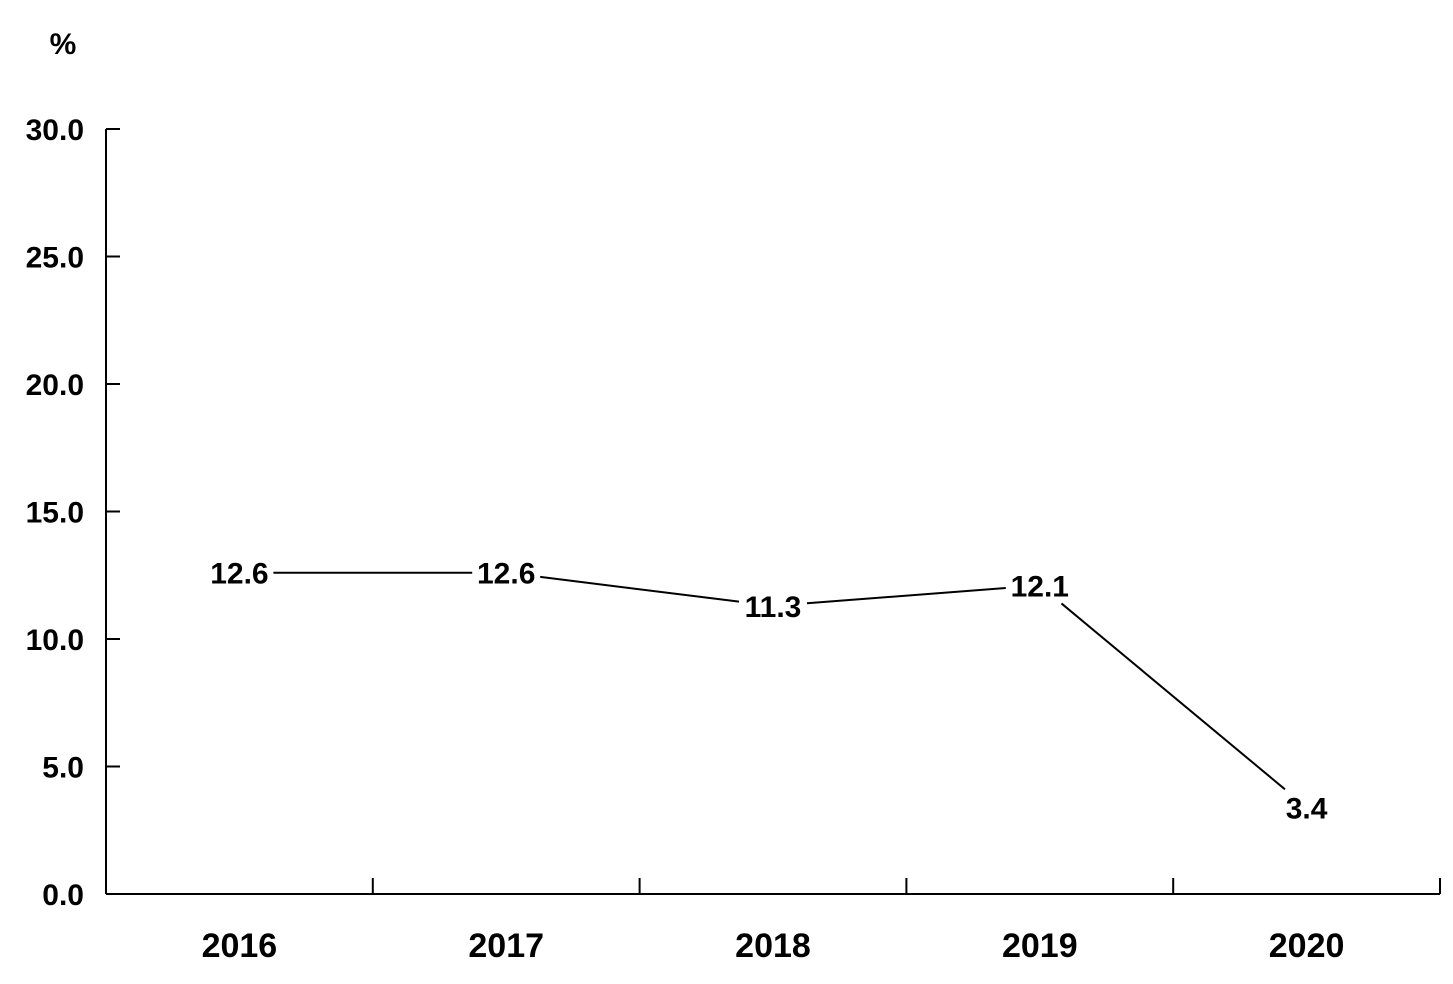  Describe the element at coordinates (55, 130) in the screenshot. I see `y-tick-label: 30.0` at that location.